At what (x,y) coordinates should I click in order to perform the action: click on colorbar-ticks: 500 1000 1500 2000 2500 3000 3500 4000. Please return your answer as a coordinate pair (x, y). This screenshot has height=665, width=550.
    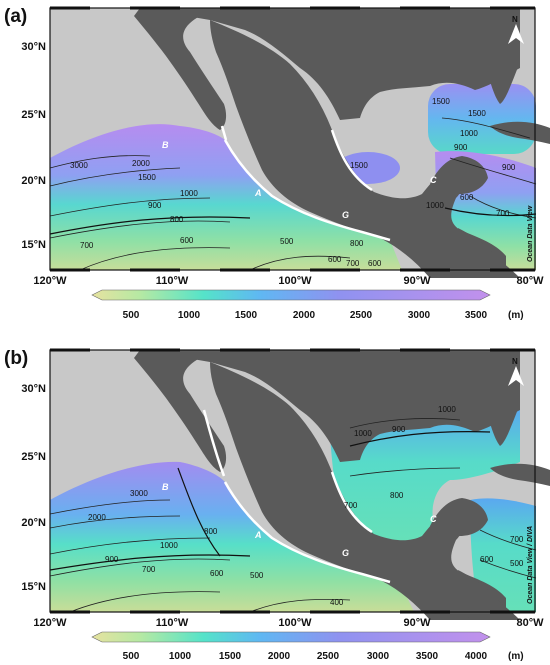
    Looking at the image, I should click on (305, 656).